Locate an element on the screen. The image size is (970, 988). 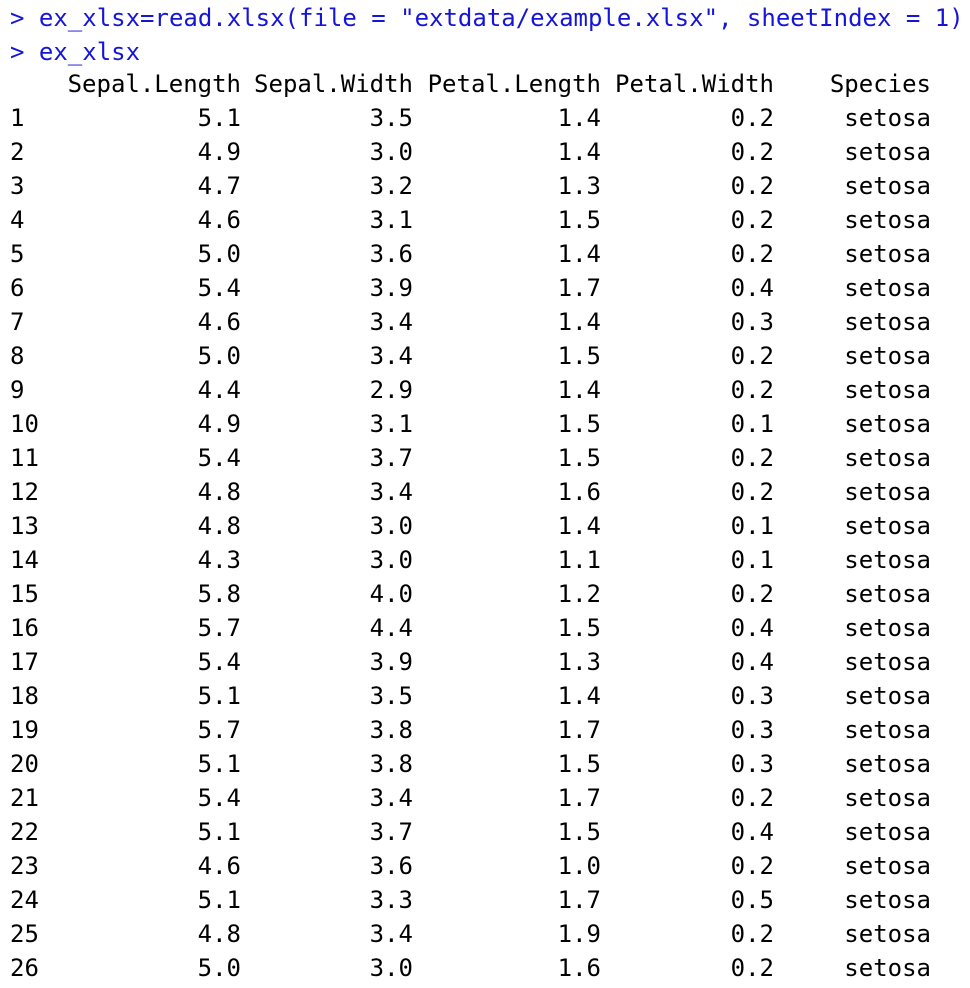
cell-petal-length: 1.2 is located at coordinates (579, 594).